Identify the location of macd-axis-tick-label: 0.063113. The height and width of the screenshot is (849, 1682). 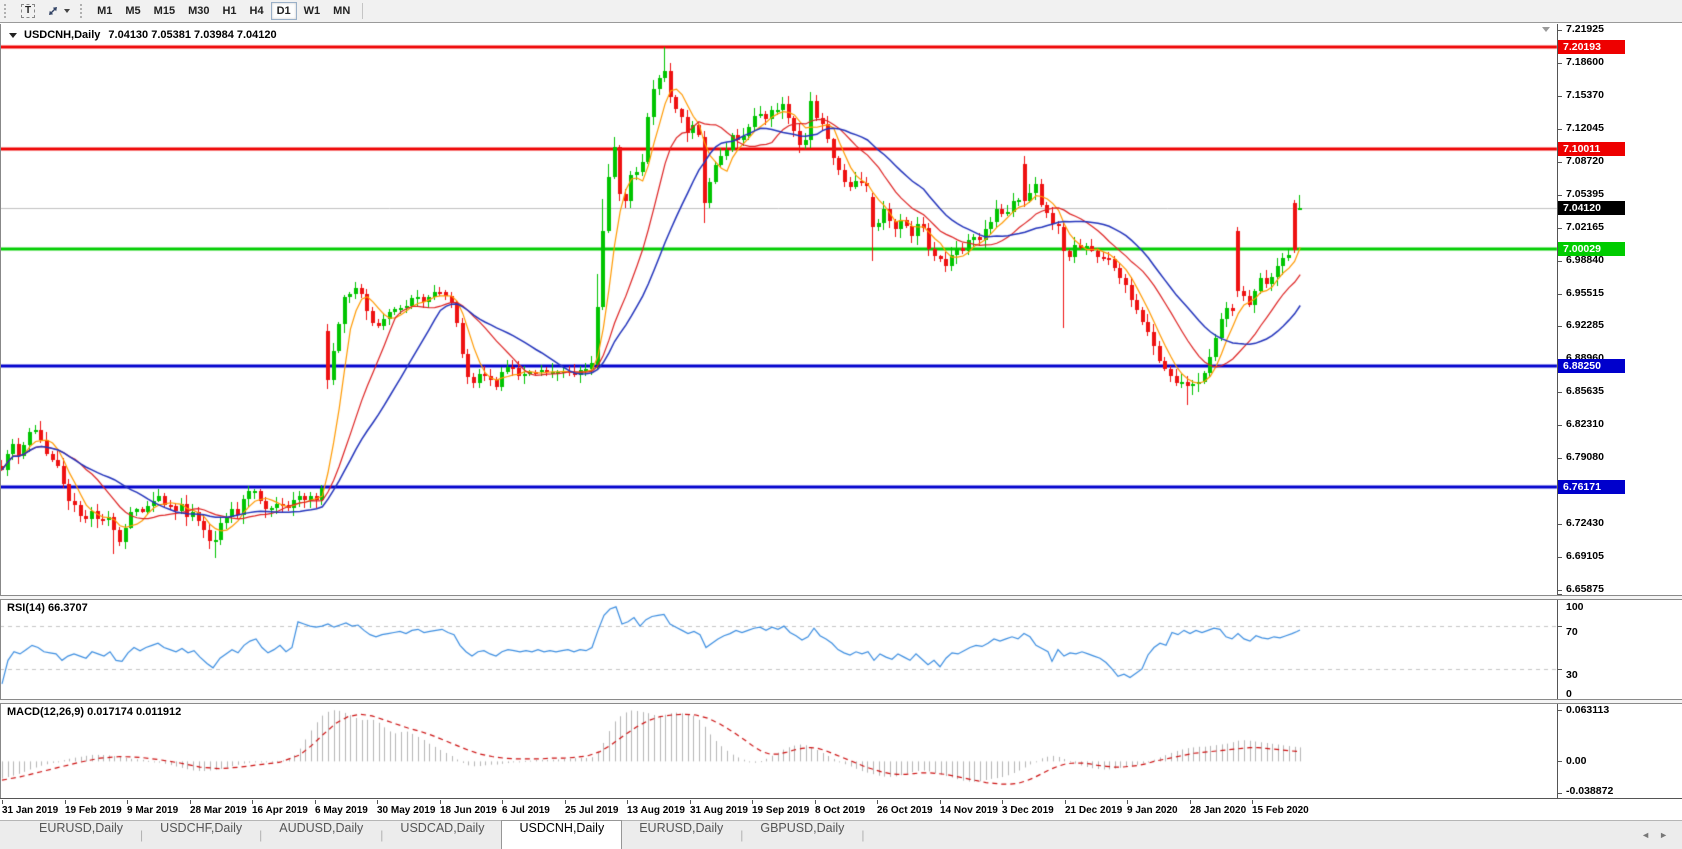
(1588, 710).